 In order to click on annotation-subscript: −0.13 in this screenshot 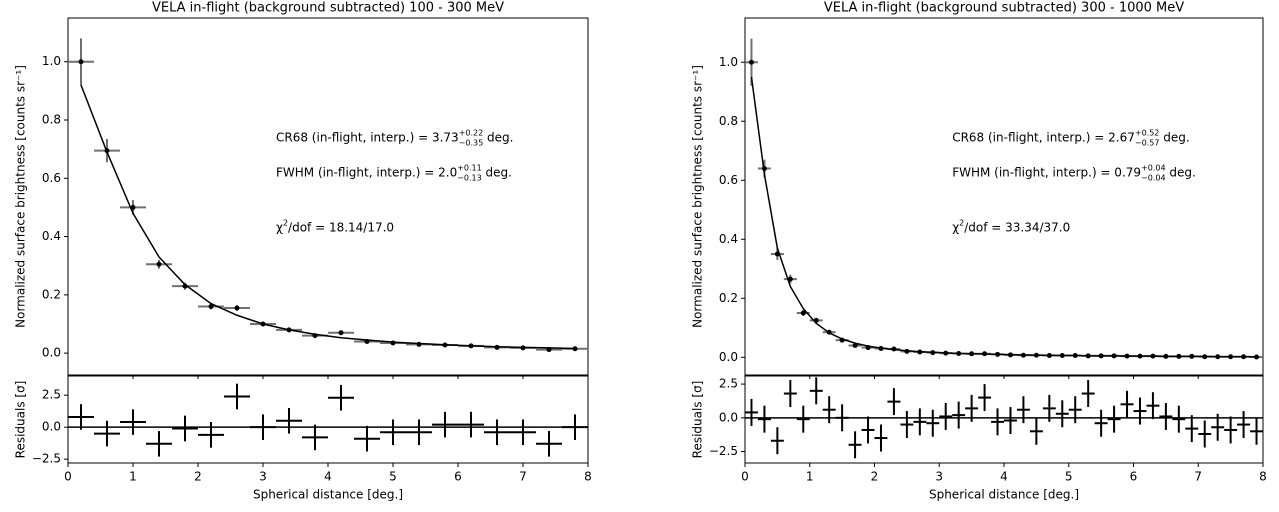, I will do `click(469, 178)`.